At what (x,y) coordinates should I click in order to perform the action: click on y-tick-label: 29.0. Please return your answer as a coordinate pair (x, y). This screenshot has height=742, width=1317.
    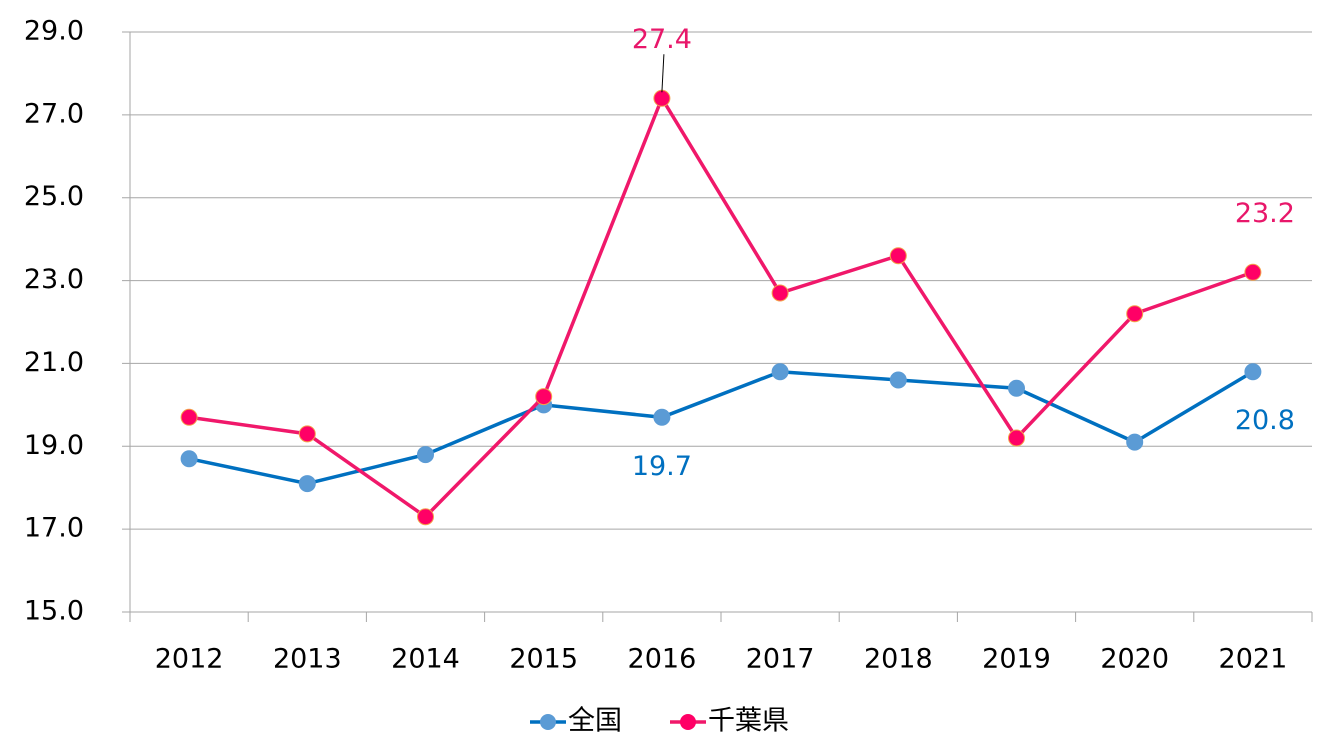
    Looking at the image, I should click on (54, 31).